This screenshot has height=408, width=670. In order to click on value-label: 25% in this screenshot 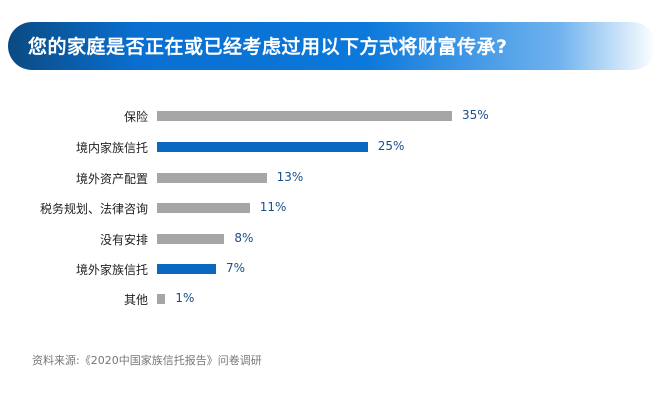, I will do `click(391, 146)`.